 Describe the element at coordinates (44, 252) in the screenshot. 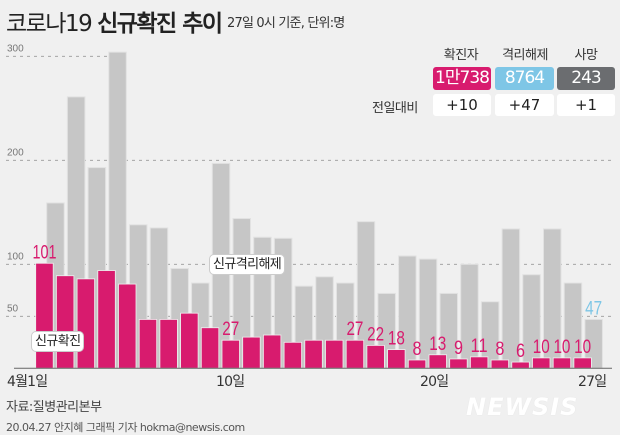

I see `confirmed-data-label: 101` at that location.